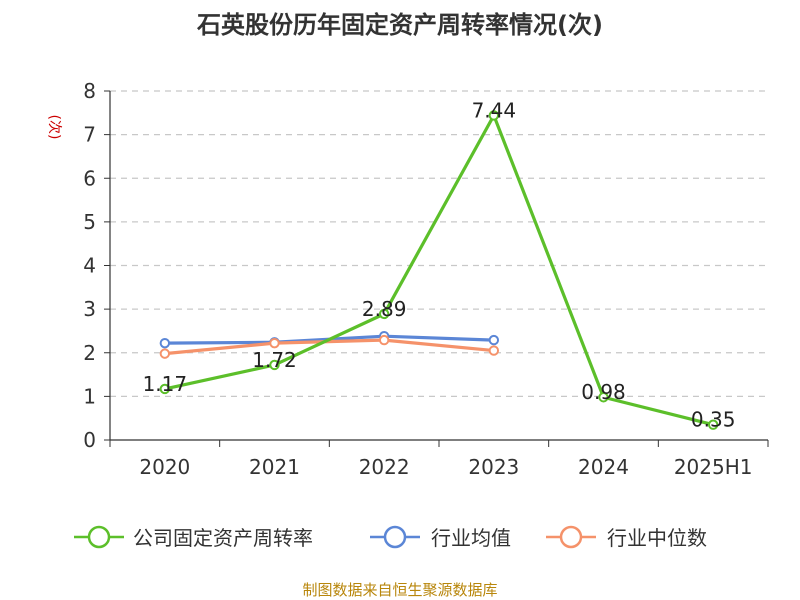  I want to click on data-label-2022: 2.89, so click(384, 309).